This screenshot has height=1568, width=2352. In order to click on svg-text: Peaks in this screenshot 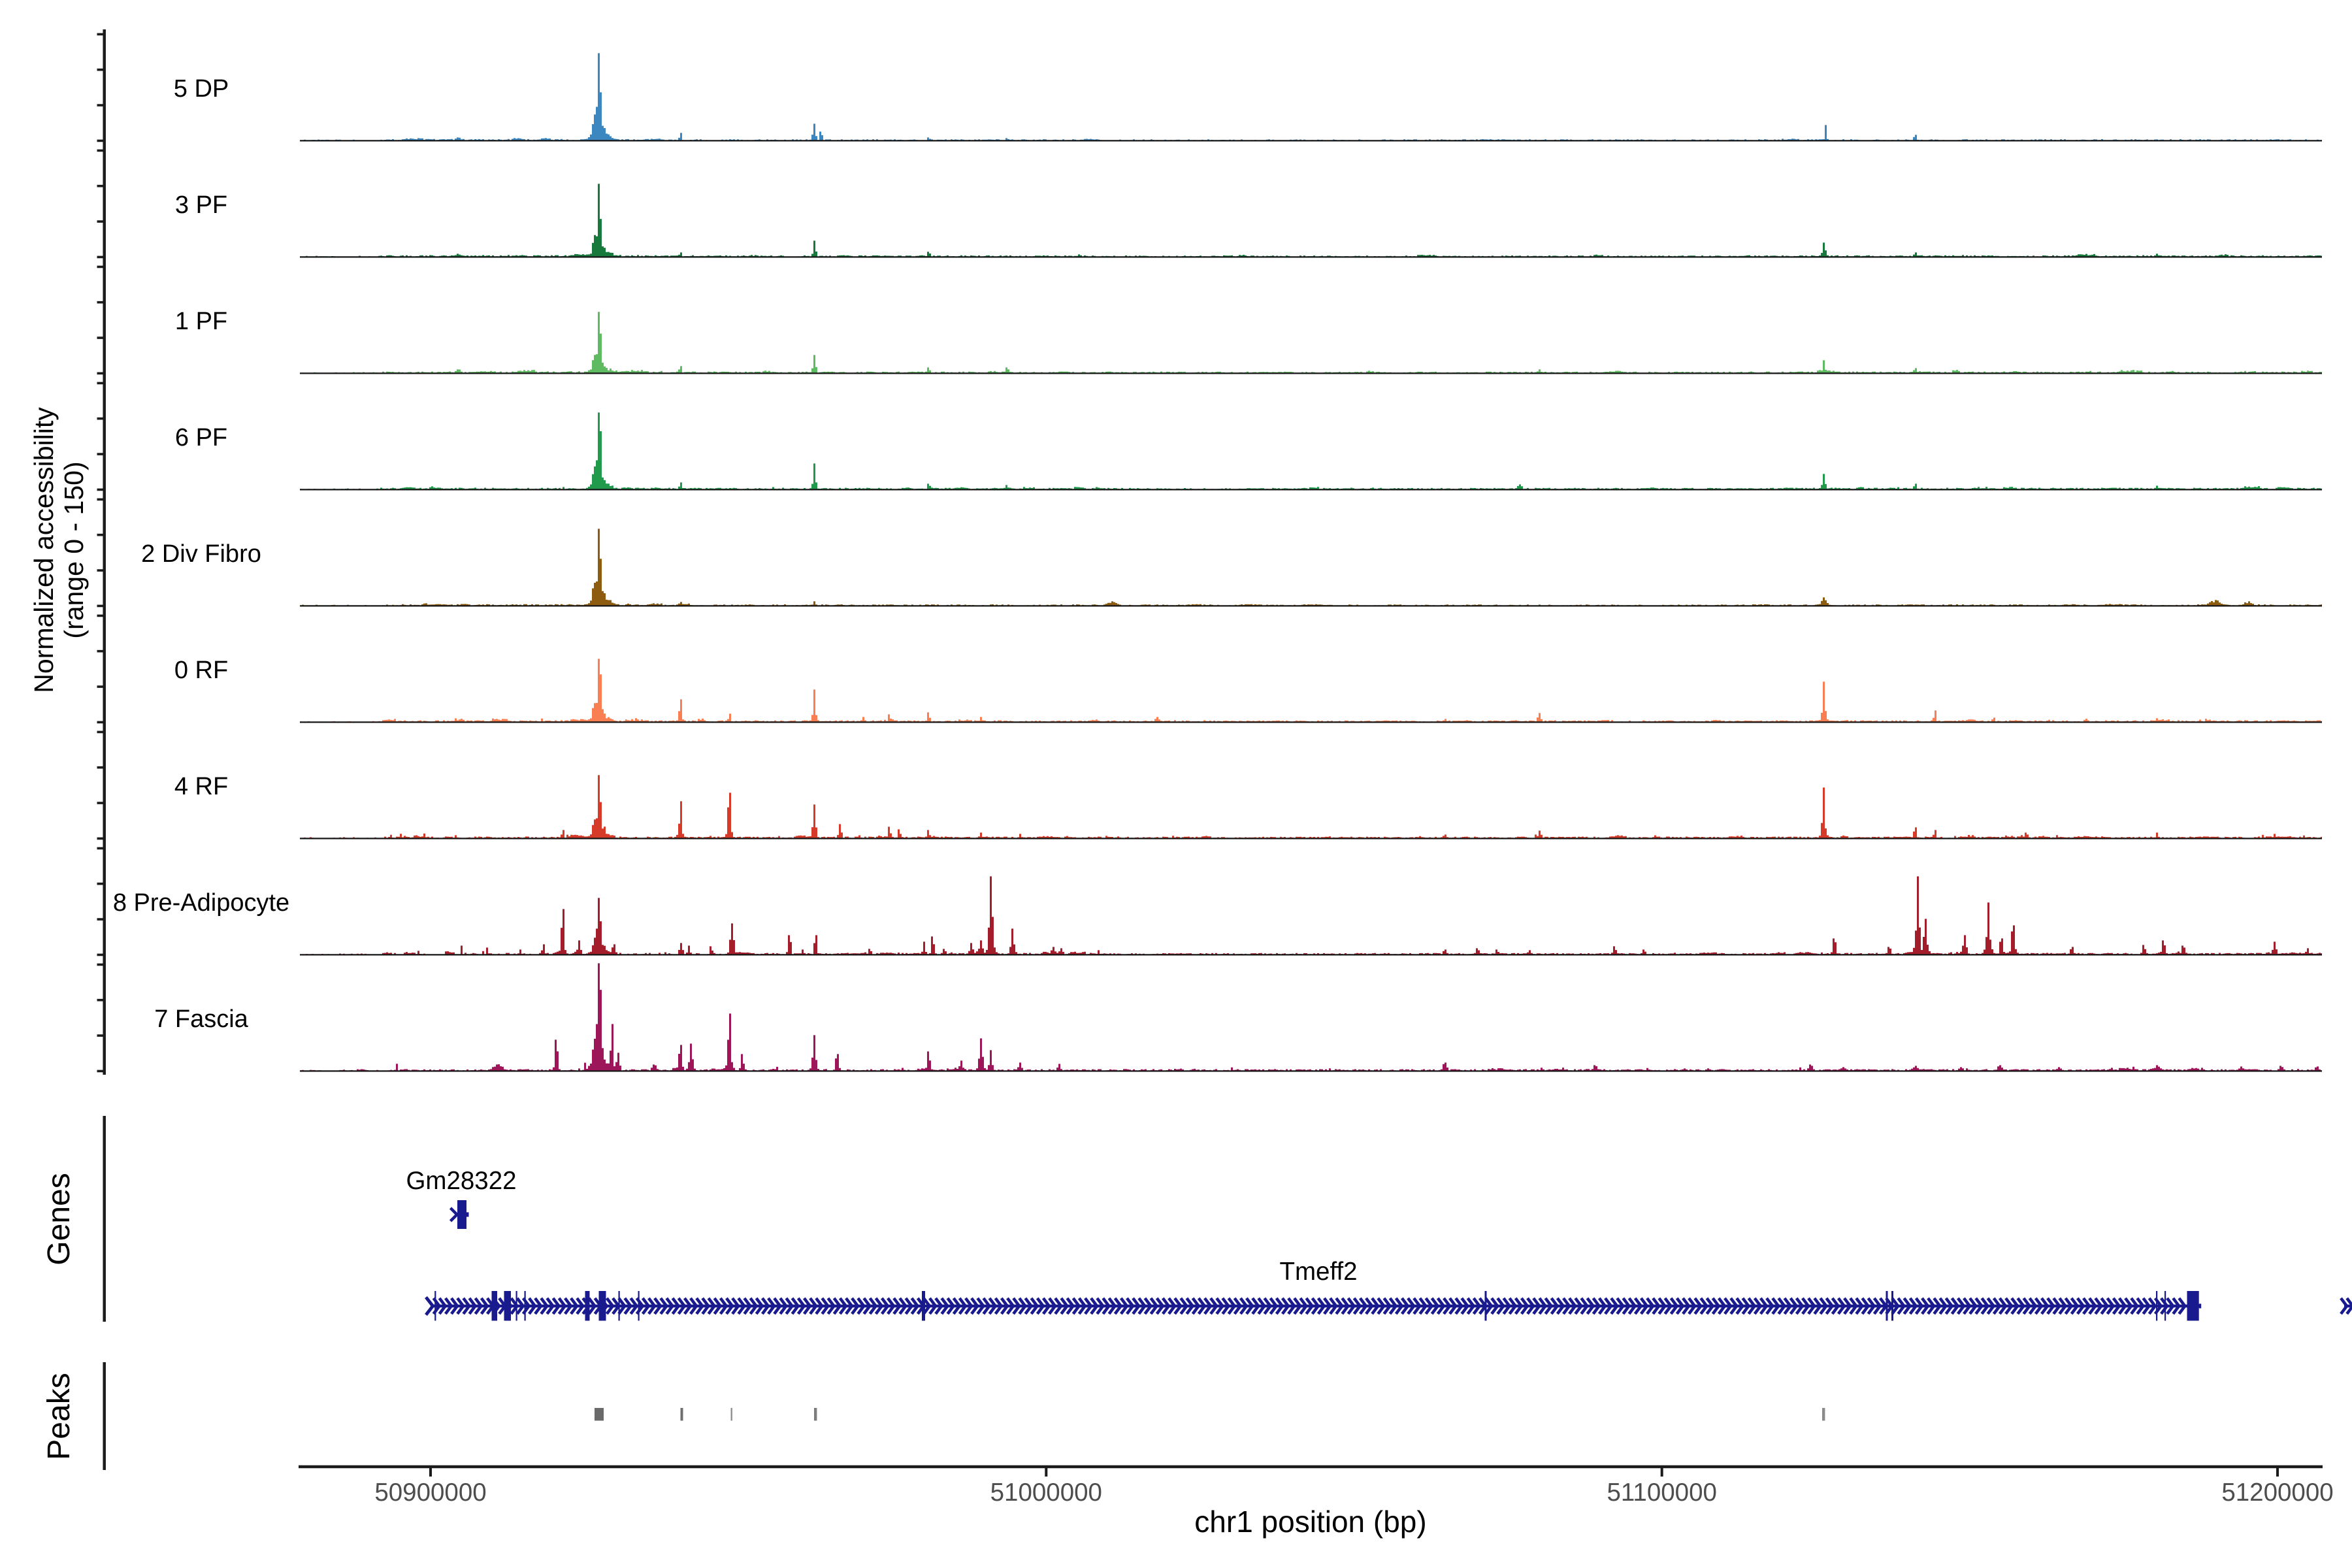, I will do `click(59, 1416)`.